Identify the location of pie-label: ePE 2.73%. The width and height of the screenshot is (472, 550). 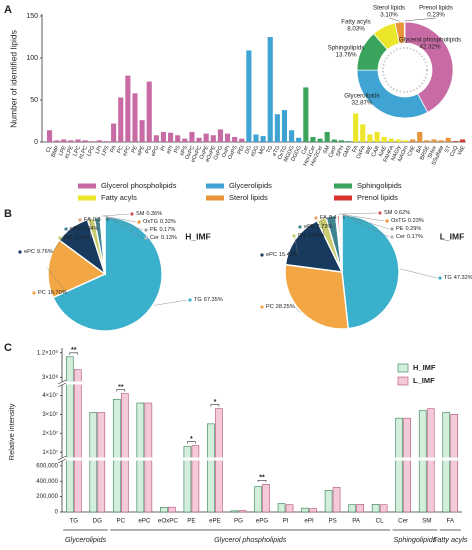
(318, 227).